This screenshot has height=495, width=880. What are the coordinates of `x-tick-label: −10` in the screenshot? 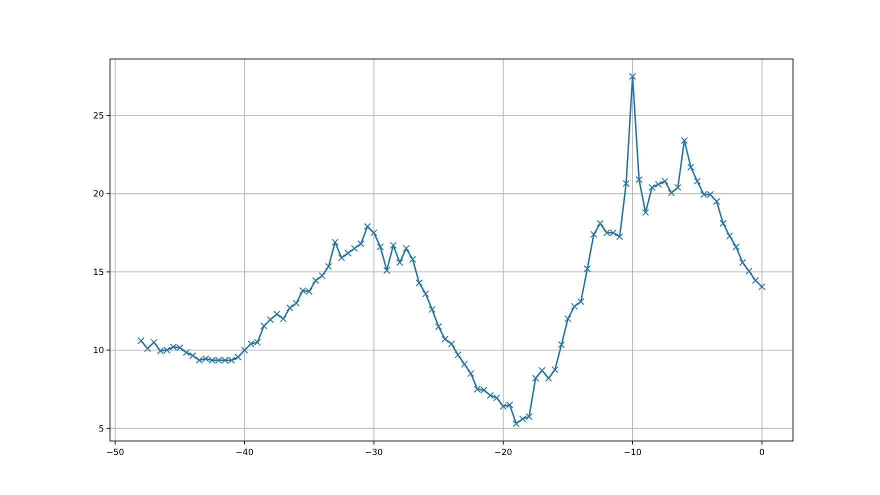 It's located at (633, 453).